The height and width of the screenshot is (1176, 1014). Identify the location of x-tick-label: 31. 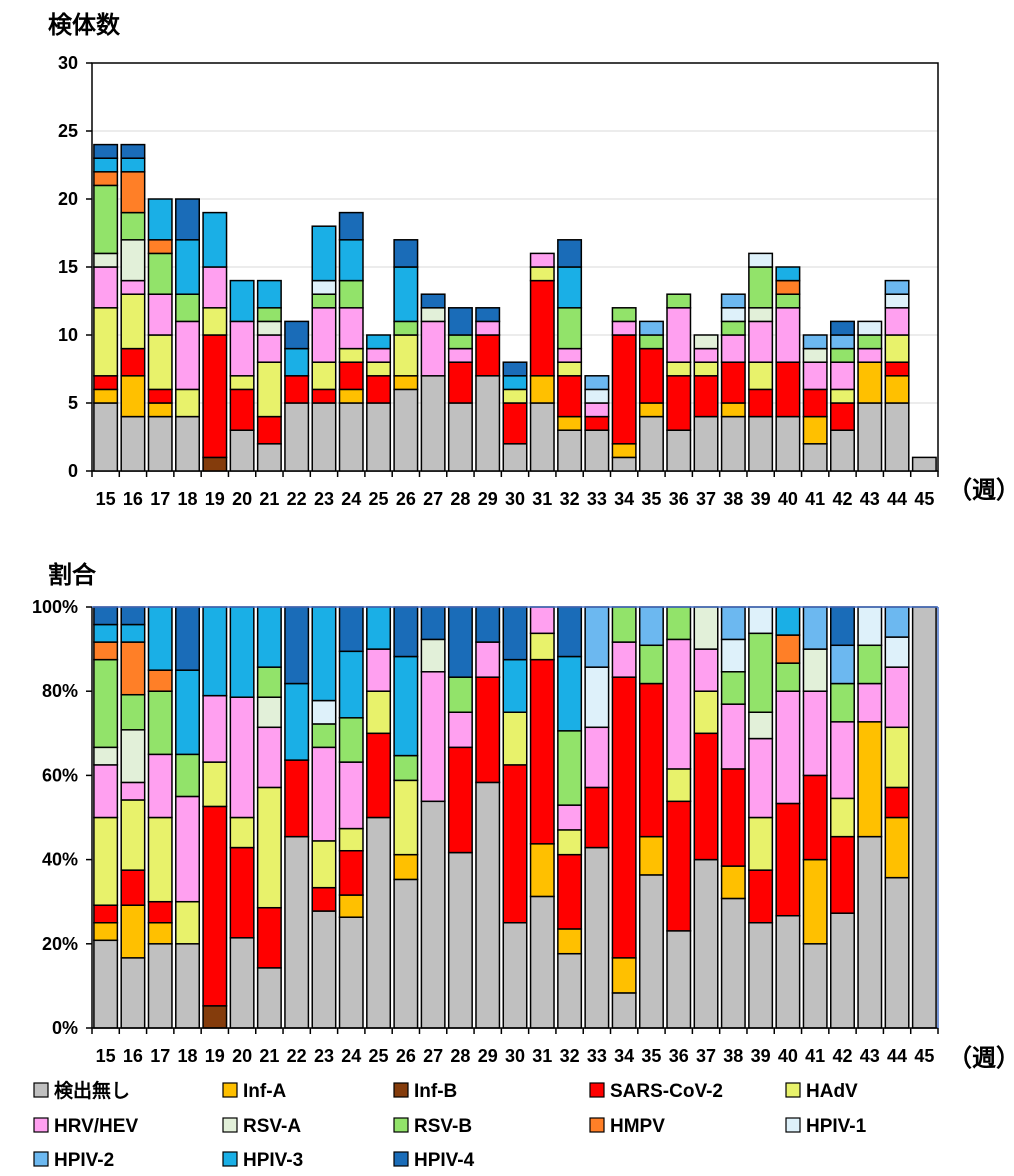
(542, 1056).